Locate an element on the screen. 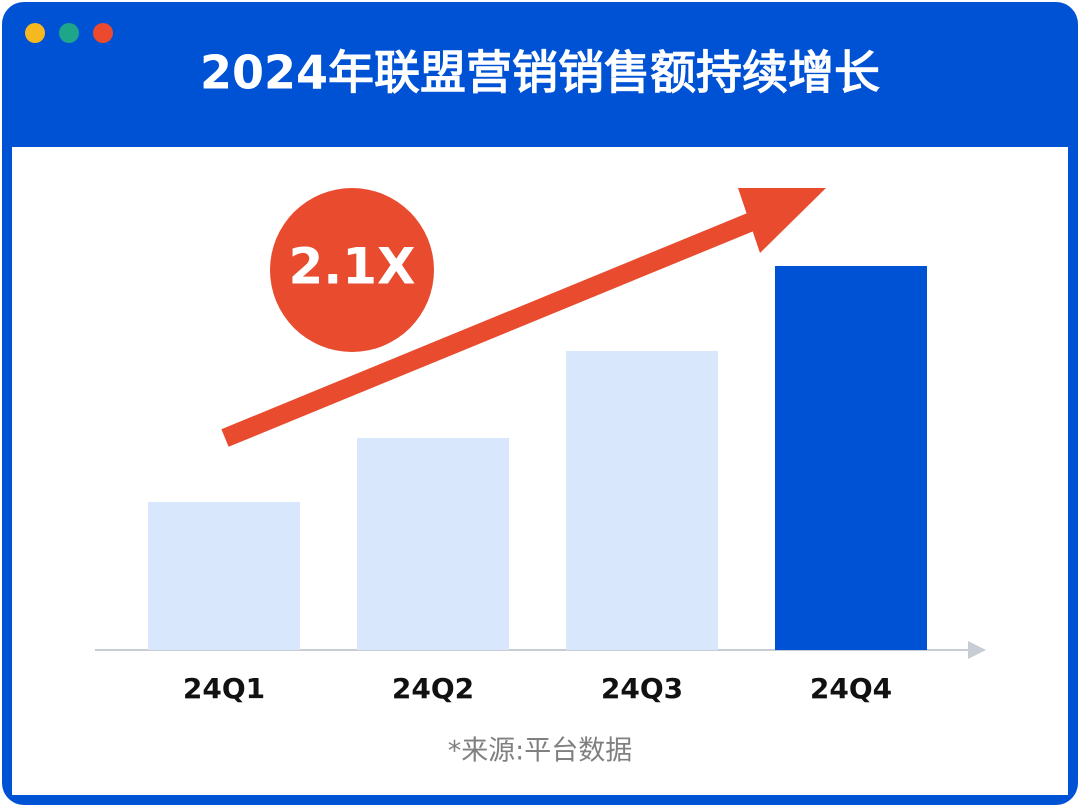  x-tick-label: 24Q2 is located at coordinates (433, 688).